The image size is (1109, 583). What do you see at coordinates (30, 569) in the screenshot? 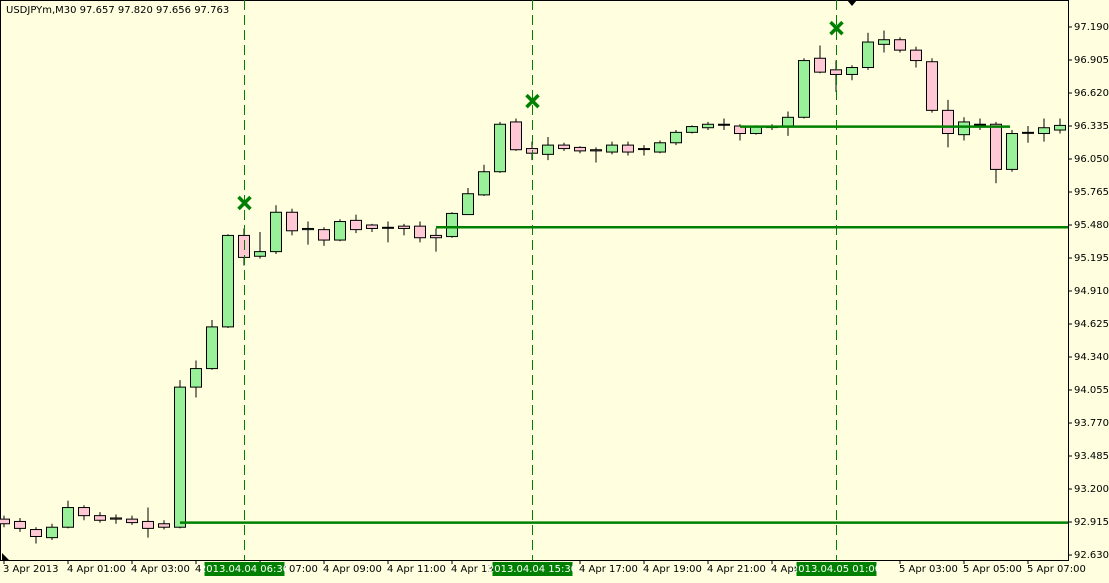
I see `x-tick-label: 3 Apr 2013` at bounding box center [30, 569].